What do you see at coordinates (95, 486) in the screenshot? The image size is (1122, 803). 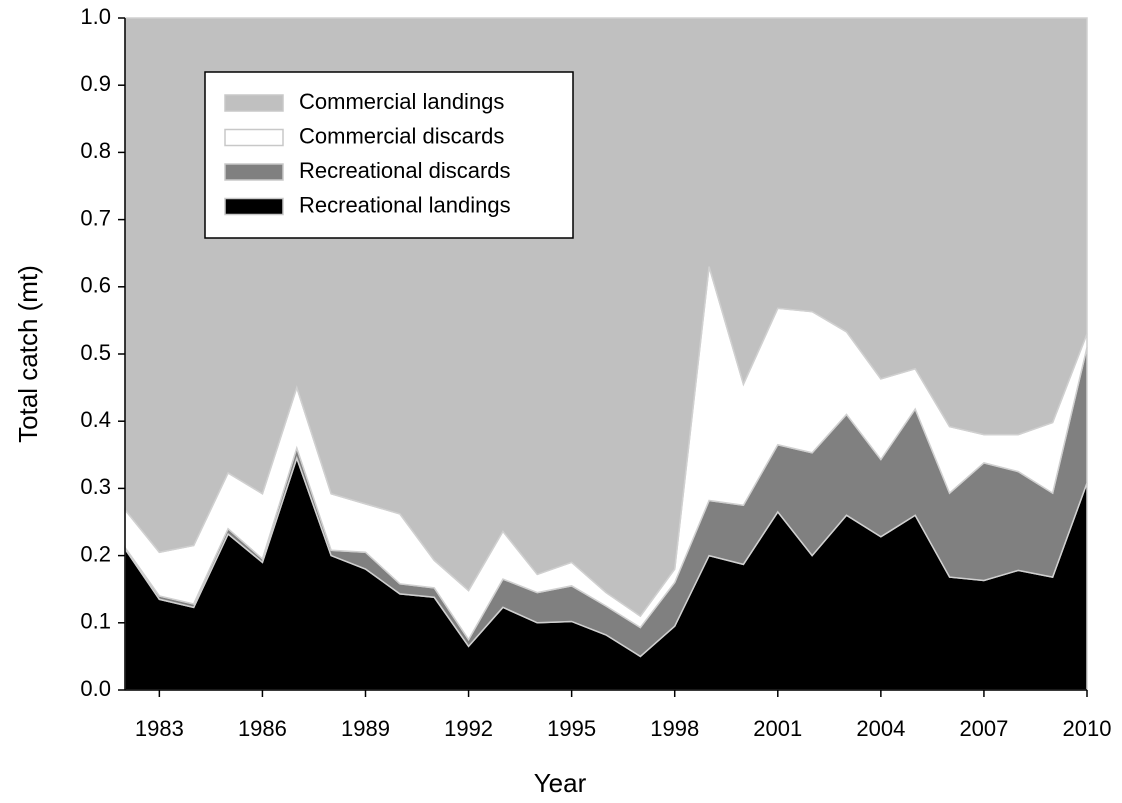 I see `y-tick-label: 0.3` at bounding box center [95, 486].